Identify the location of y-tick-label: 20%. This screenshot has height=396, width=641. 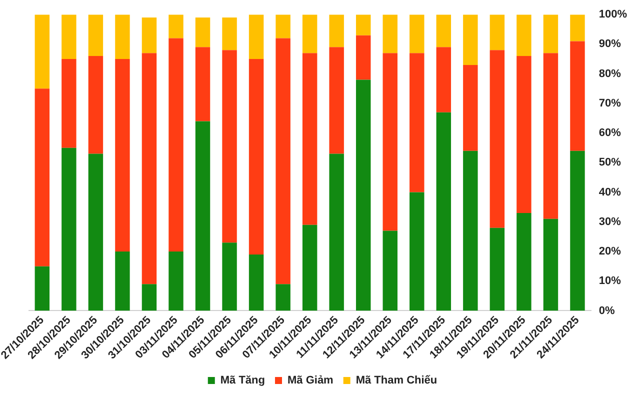
(610, 252).